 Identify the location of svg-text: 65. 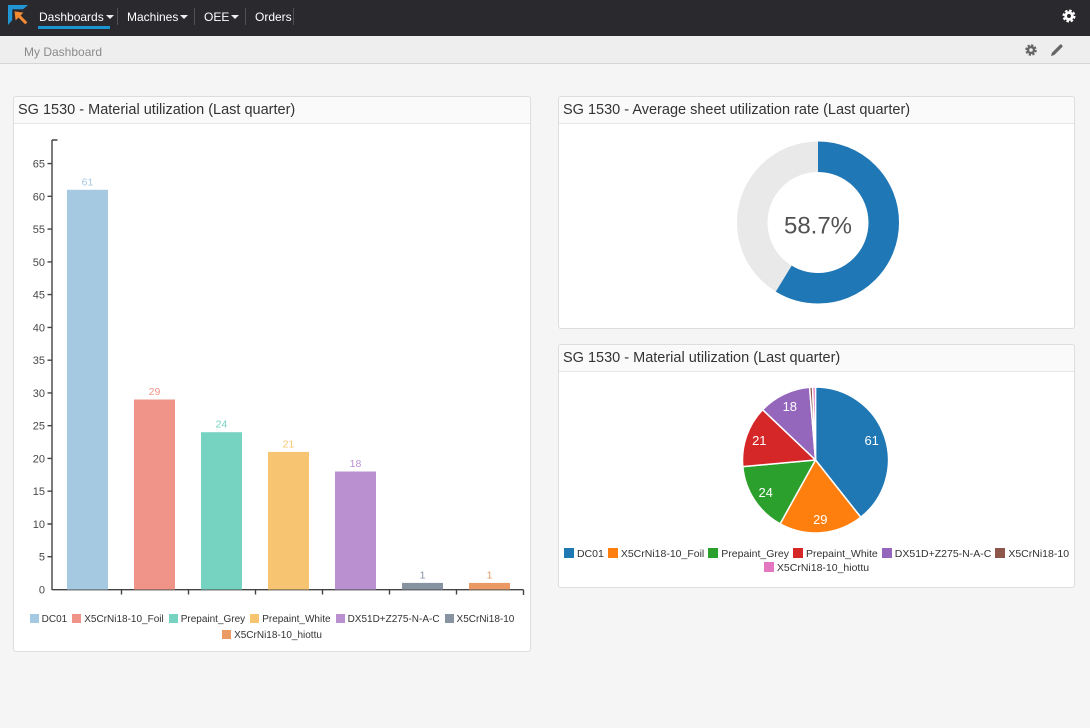
(39, 165).